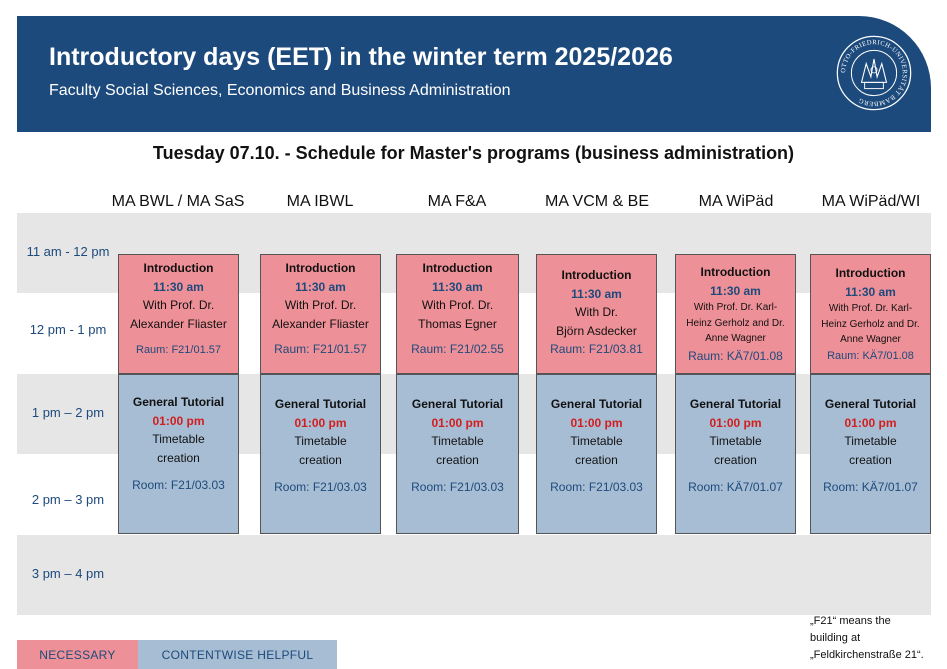  What do you see at coordinates (596, 330) in the screenshot?
I see `card-host-name: Björn Asdecker` at bounding box center [596, 330].